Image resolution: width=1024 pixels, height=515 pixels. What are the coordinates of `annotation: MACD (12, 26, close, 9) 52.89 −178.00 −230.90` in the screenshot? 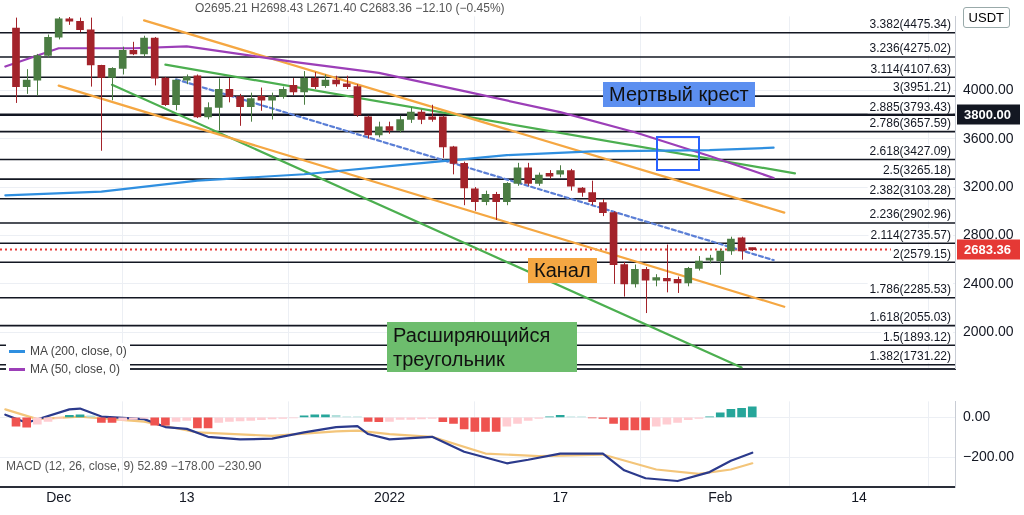 It's located at (134, 466).